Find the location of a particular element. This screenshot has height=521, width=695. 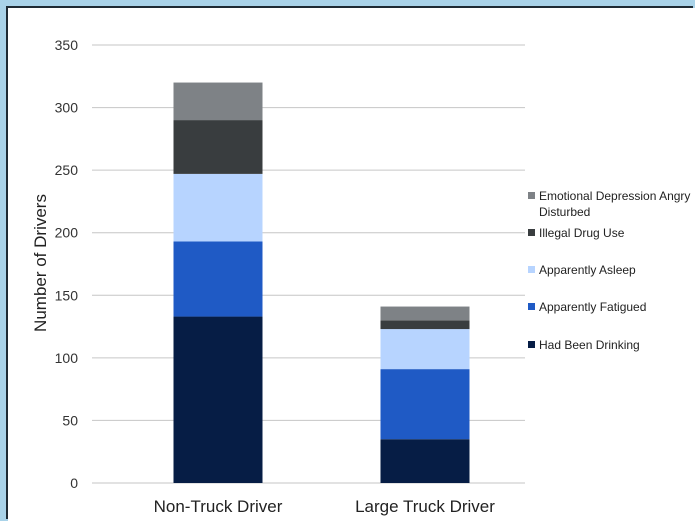

bar-1-apparently-asleep is located at coordinates (218, 207).